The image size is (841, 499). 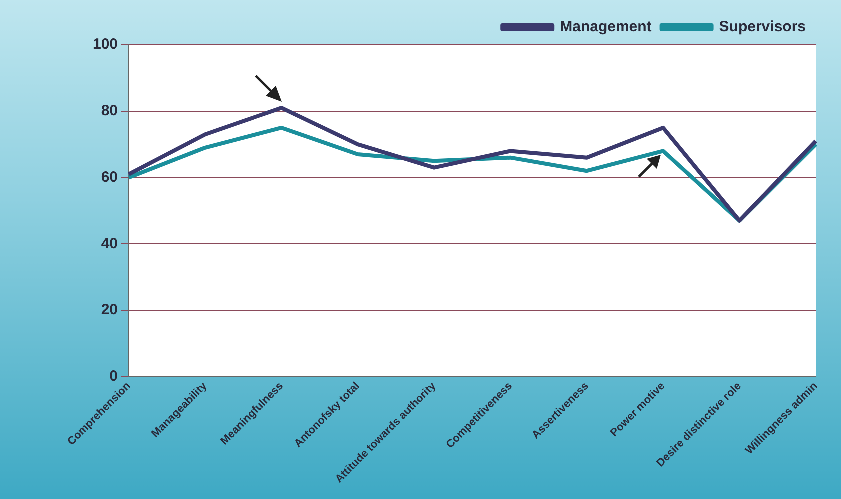 I want to click on y-tick-label: 80, so click(x=109, y=111).